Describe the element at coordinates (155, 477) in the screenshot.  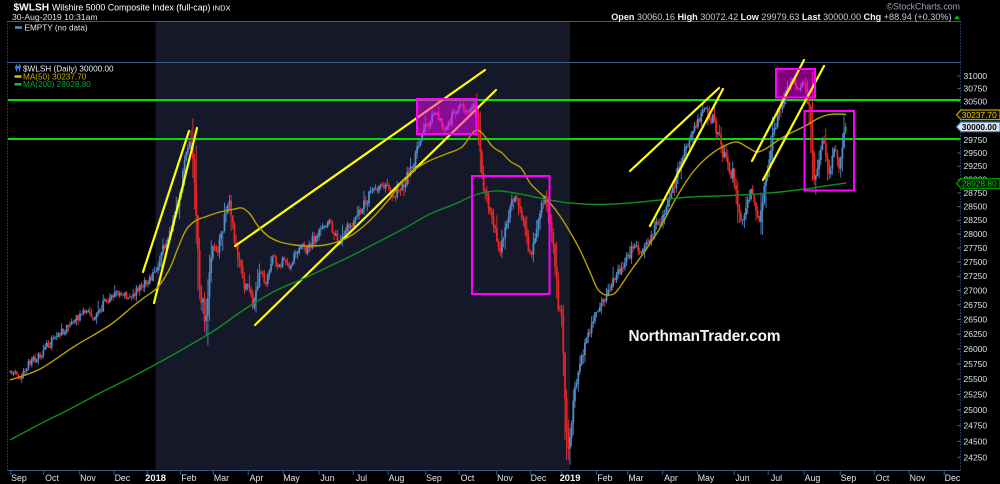
I see `svg-text: 2018` at that location.